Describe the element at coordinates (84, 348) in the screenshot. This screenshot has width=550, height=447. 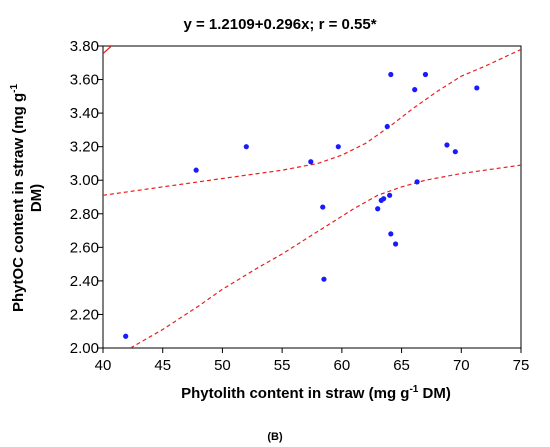
I see `y-tick-label-0: 2.00` at that location.